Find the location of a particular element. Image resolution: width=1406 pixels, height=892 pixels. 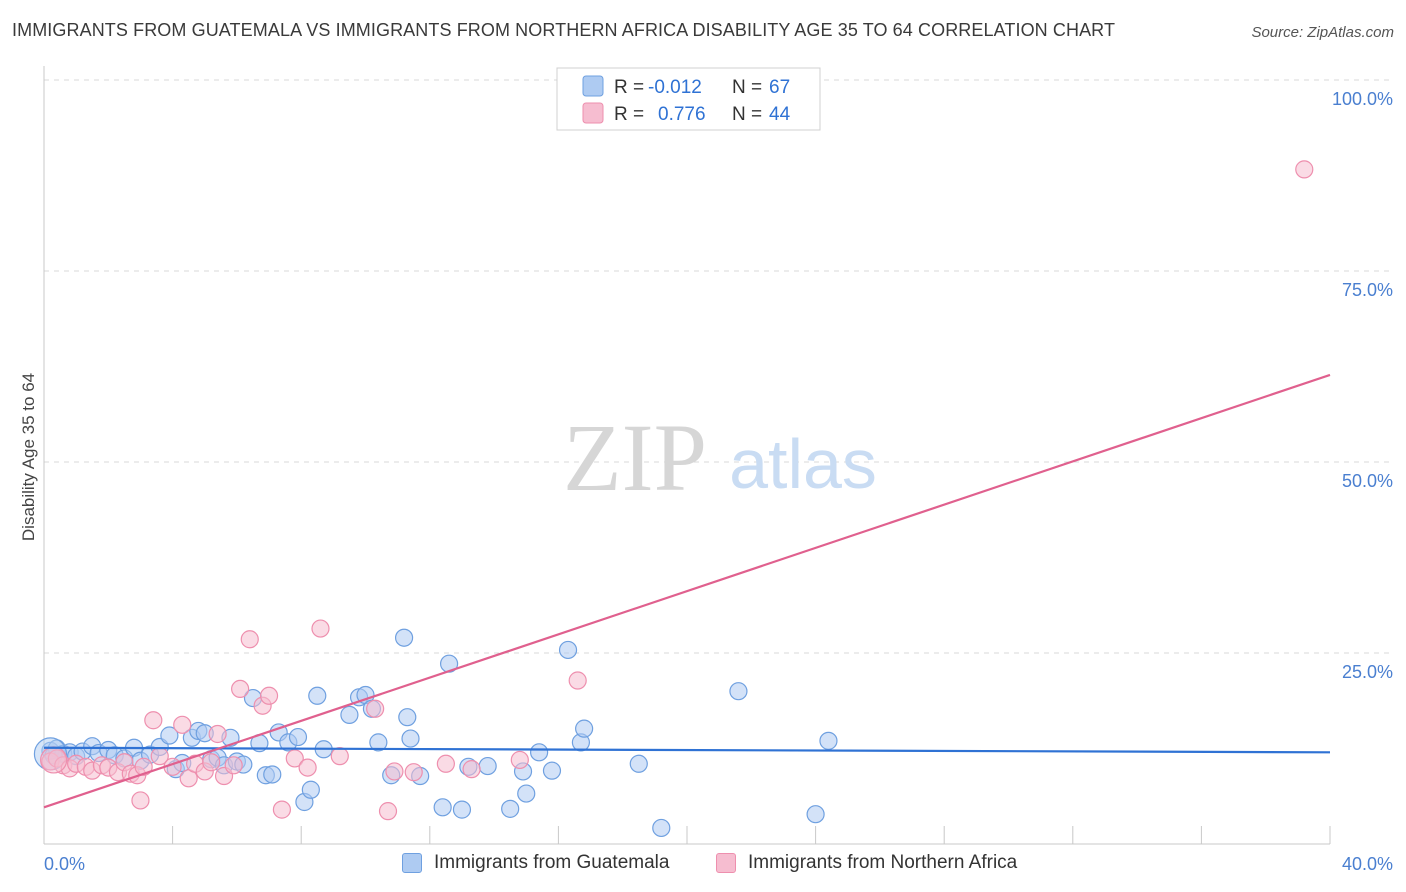

legend-n-value: 67 is located at coordinates (779, 87).